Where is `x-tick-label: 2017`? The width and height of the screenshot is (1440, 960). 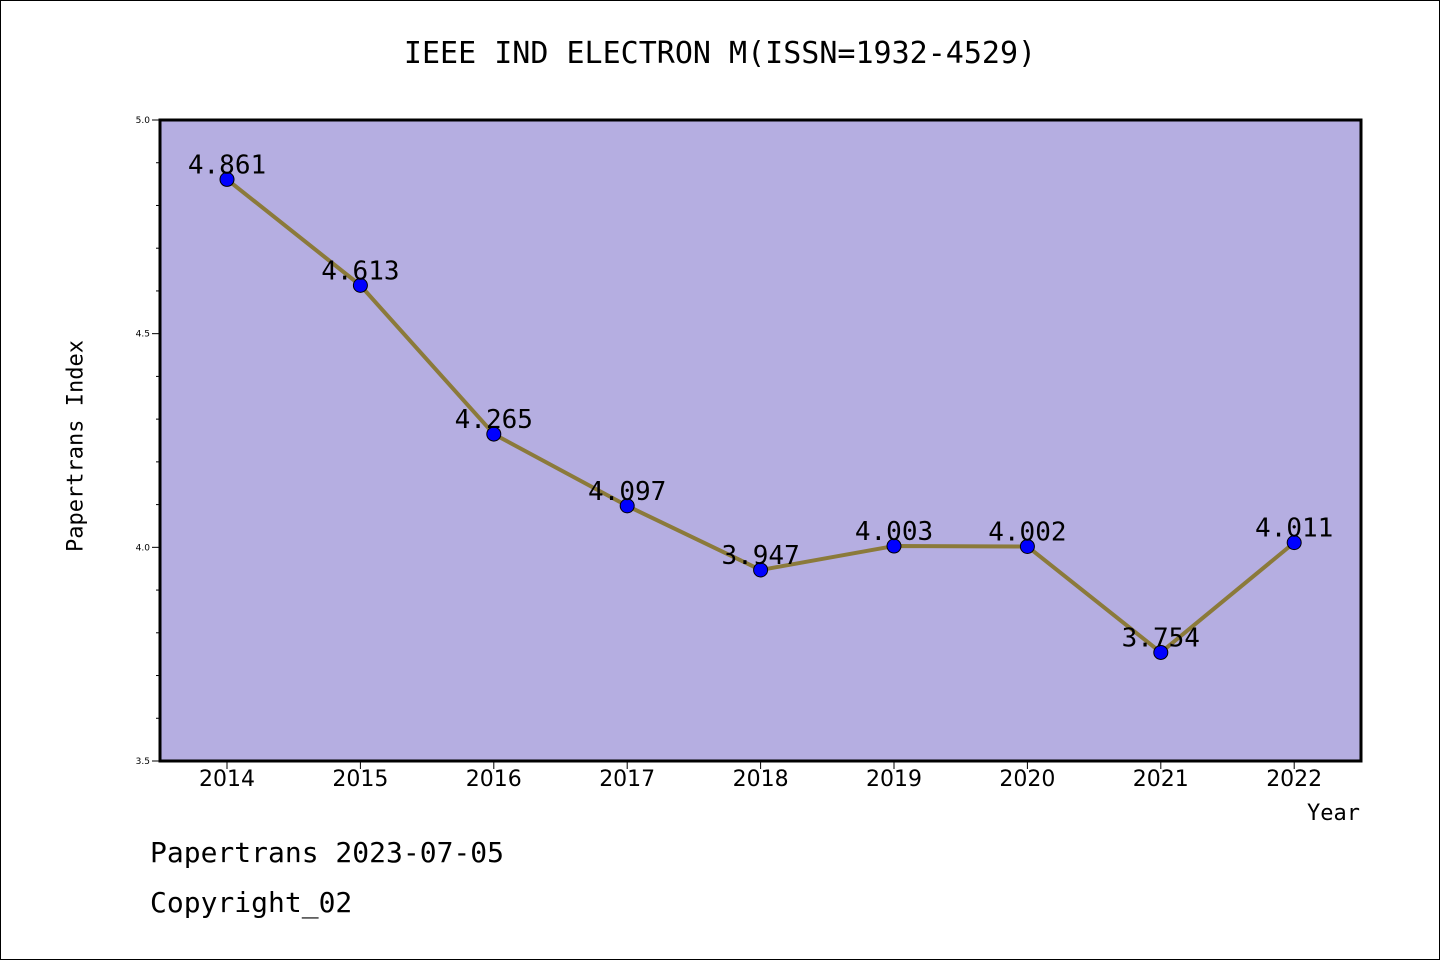 x-tick-label: 2017 is located at coordinates (627, 779).